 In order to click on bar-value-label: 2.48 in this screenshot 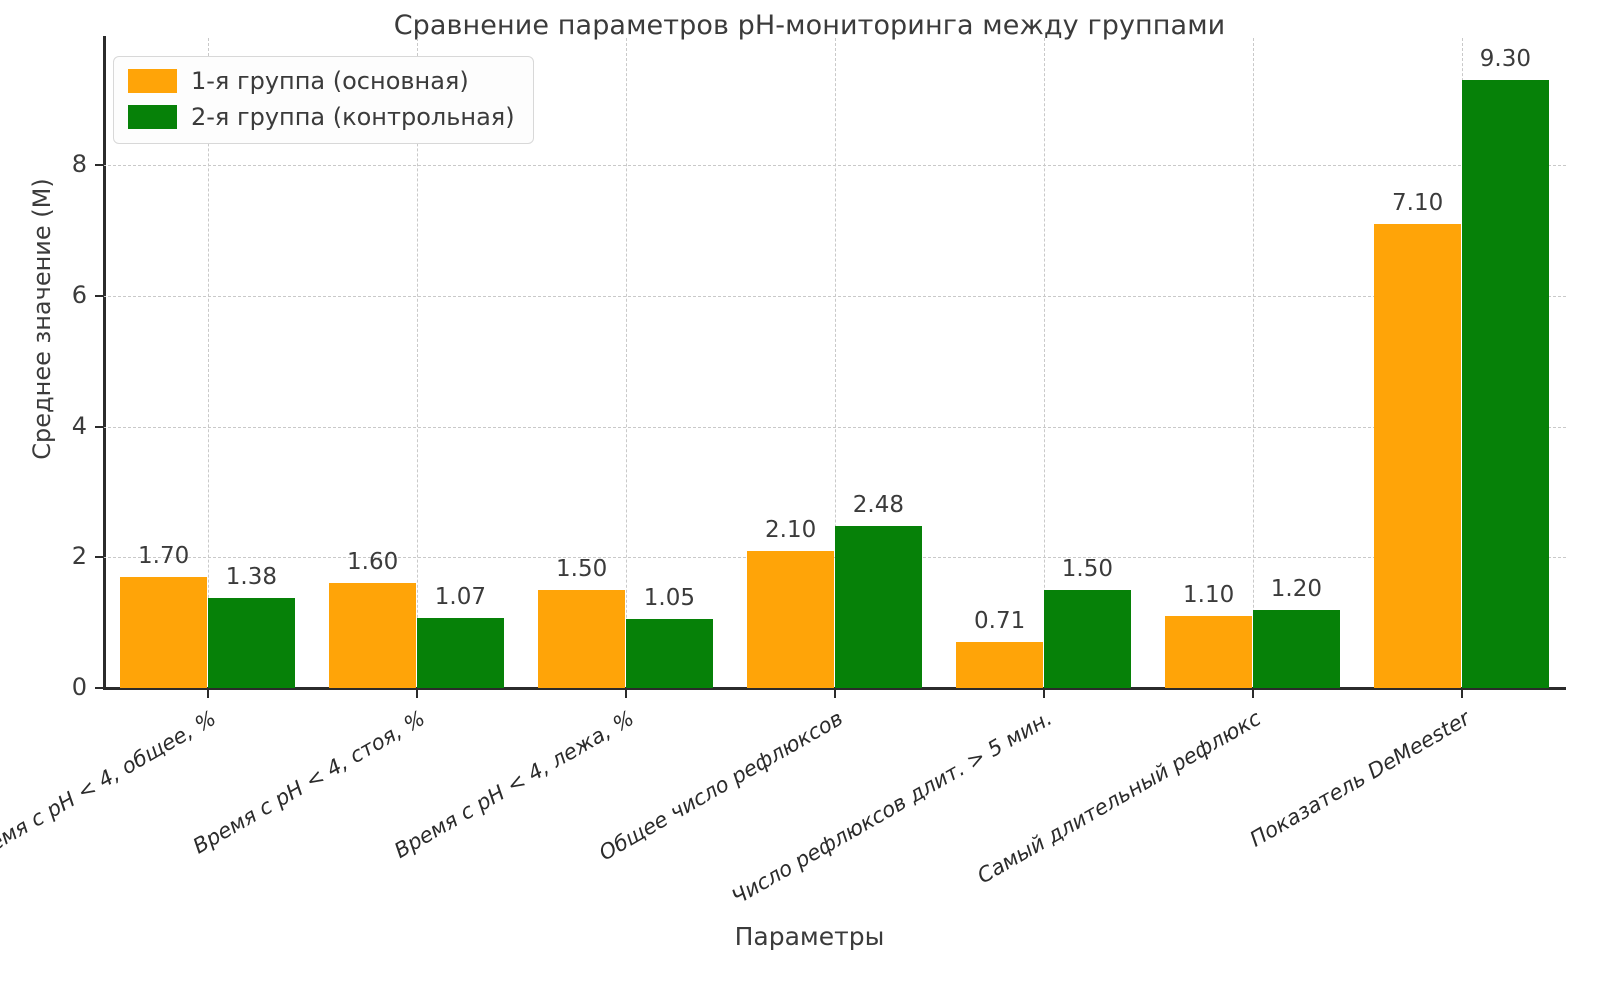, I will do `click(878, 504)`.